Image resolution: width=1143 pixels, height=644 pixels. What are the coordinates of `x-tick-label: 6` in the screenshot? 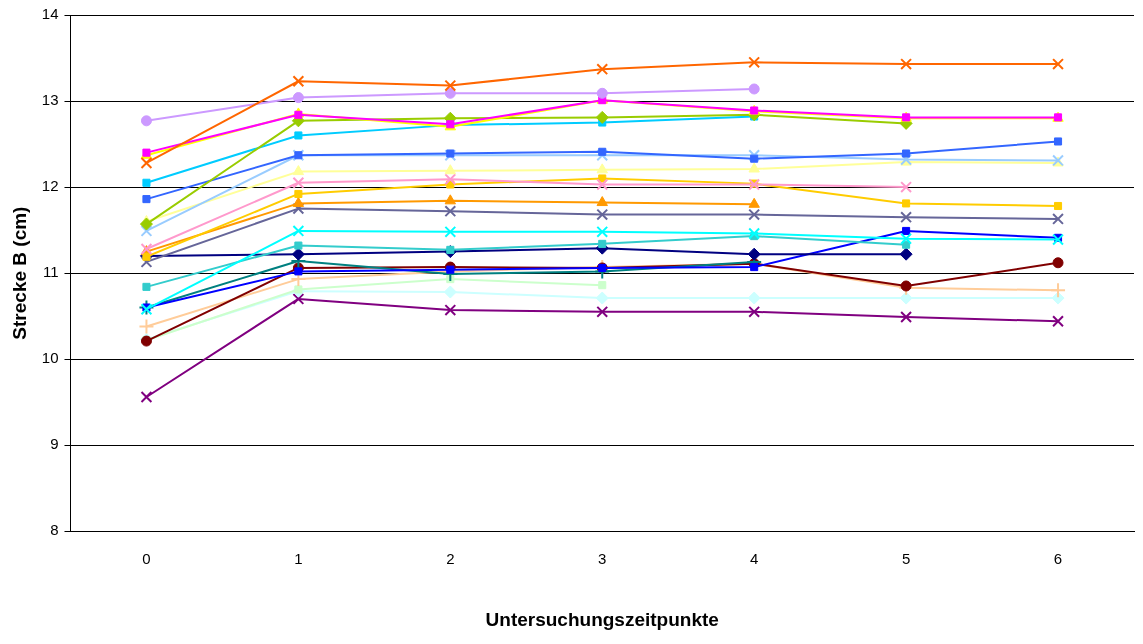 It's located at (1058, 559).